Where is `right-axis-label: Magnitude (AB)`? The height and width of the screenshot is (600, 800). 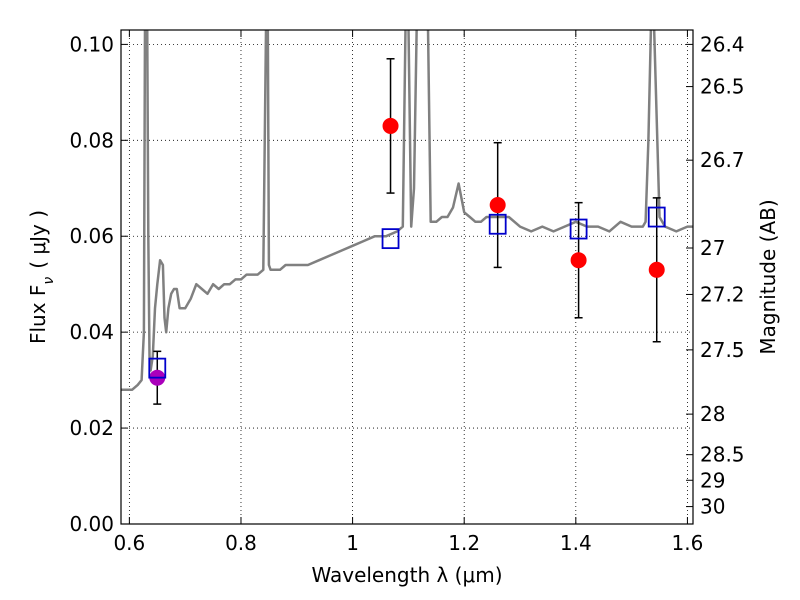 right-axis-label: Magnitude (AB) is located at coordinates (768, 276).